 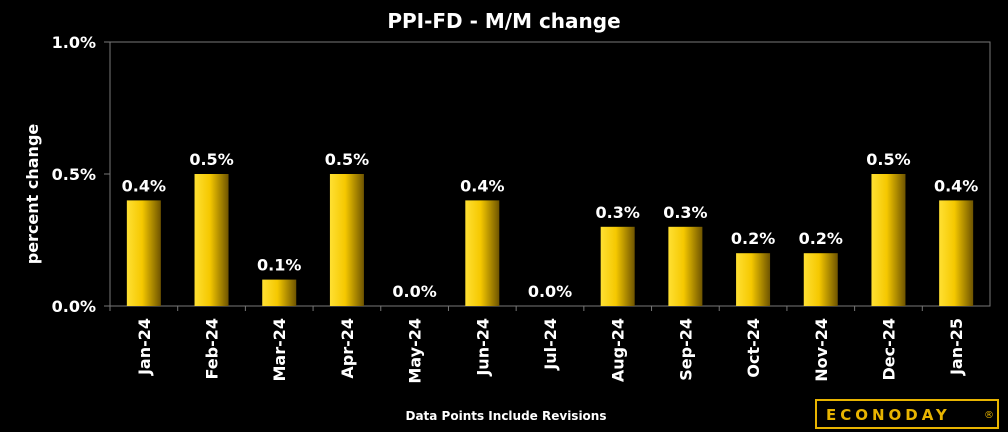 What do you see at coordinates (821, 350) in the screenshot?
I see `x-tick-label-nov-24: Nov-24` at bounding box center [821, 350].